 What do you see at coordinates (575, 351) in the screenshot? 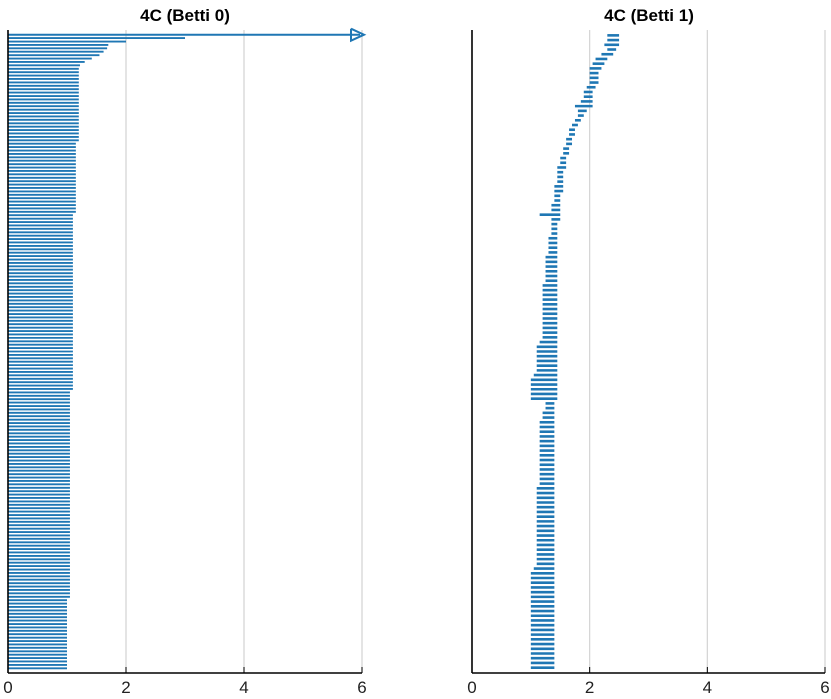
I see `betti1-bars` at bounding box center [575, 351].